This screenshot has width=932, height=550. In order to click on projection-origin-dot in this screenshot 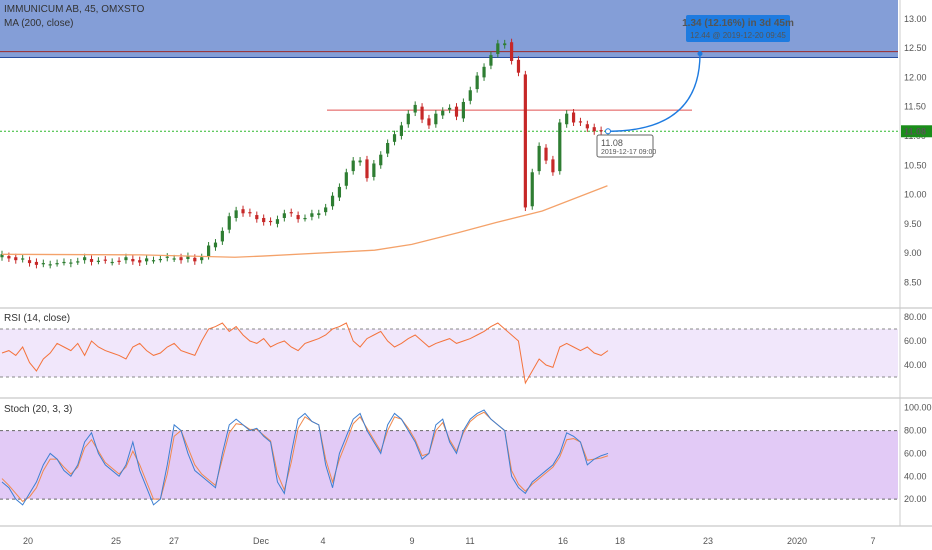, I will do `click(608, 131)`.